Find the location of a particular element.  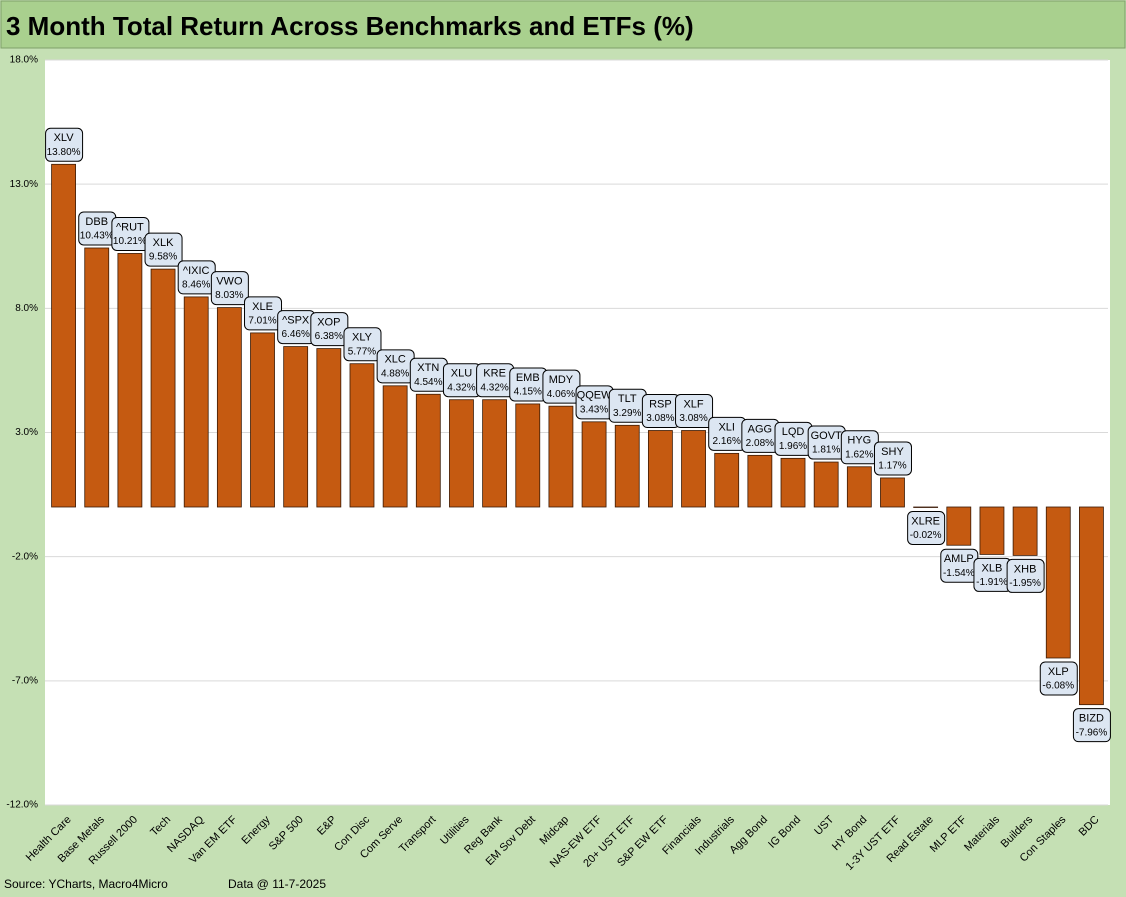

ticker-label: EMB is located at coordinates (528, 378).